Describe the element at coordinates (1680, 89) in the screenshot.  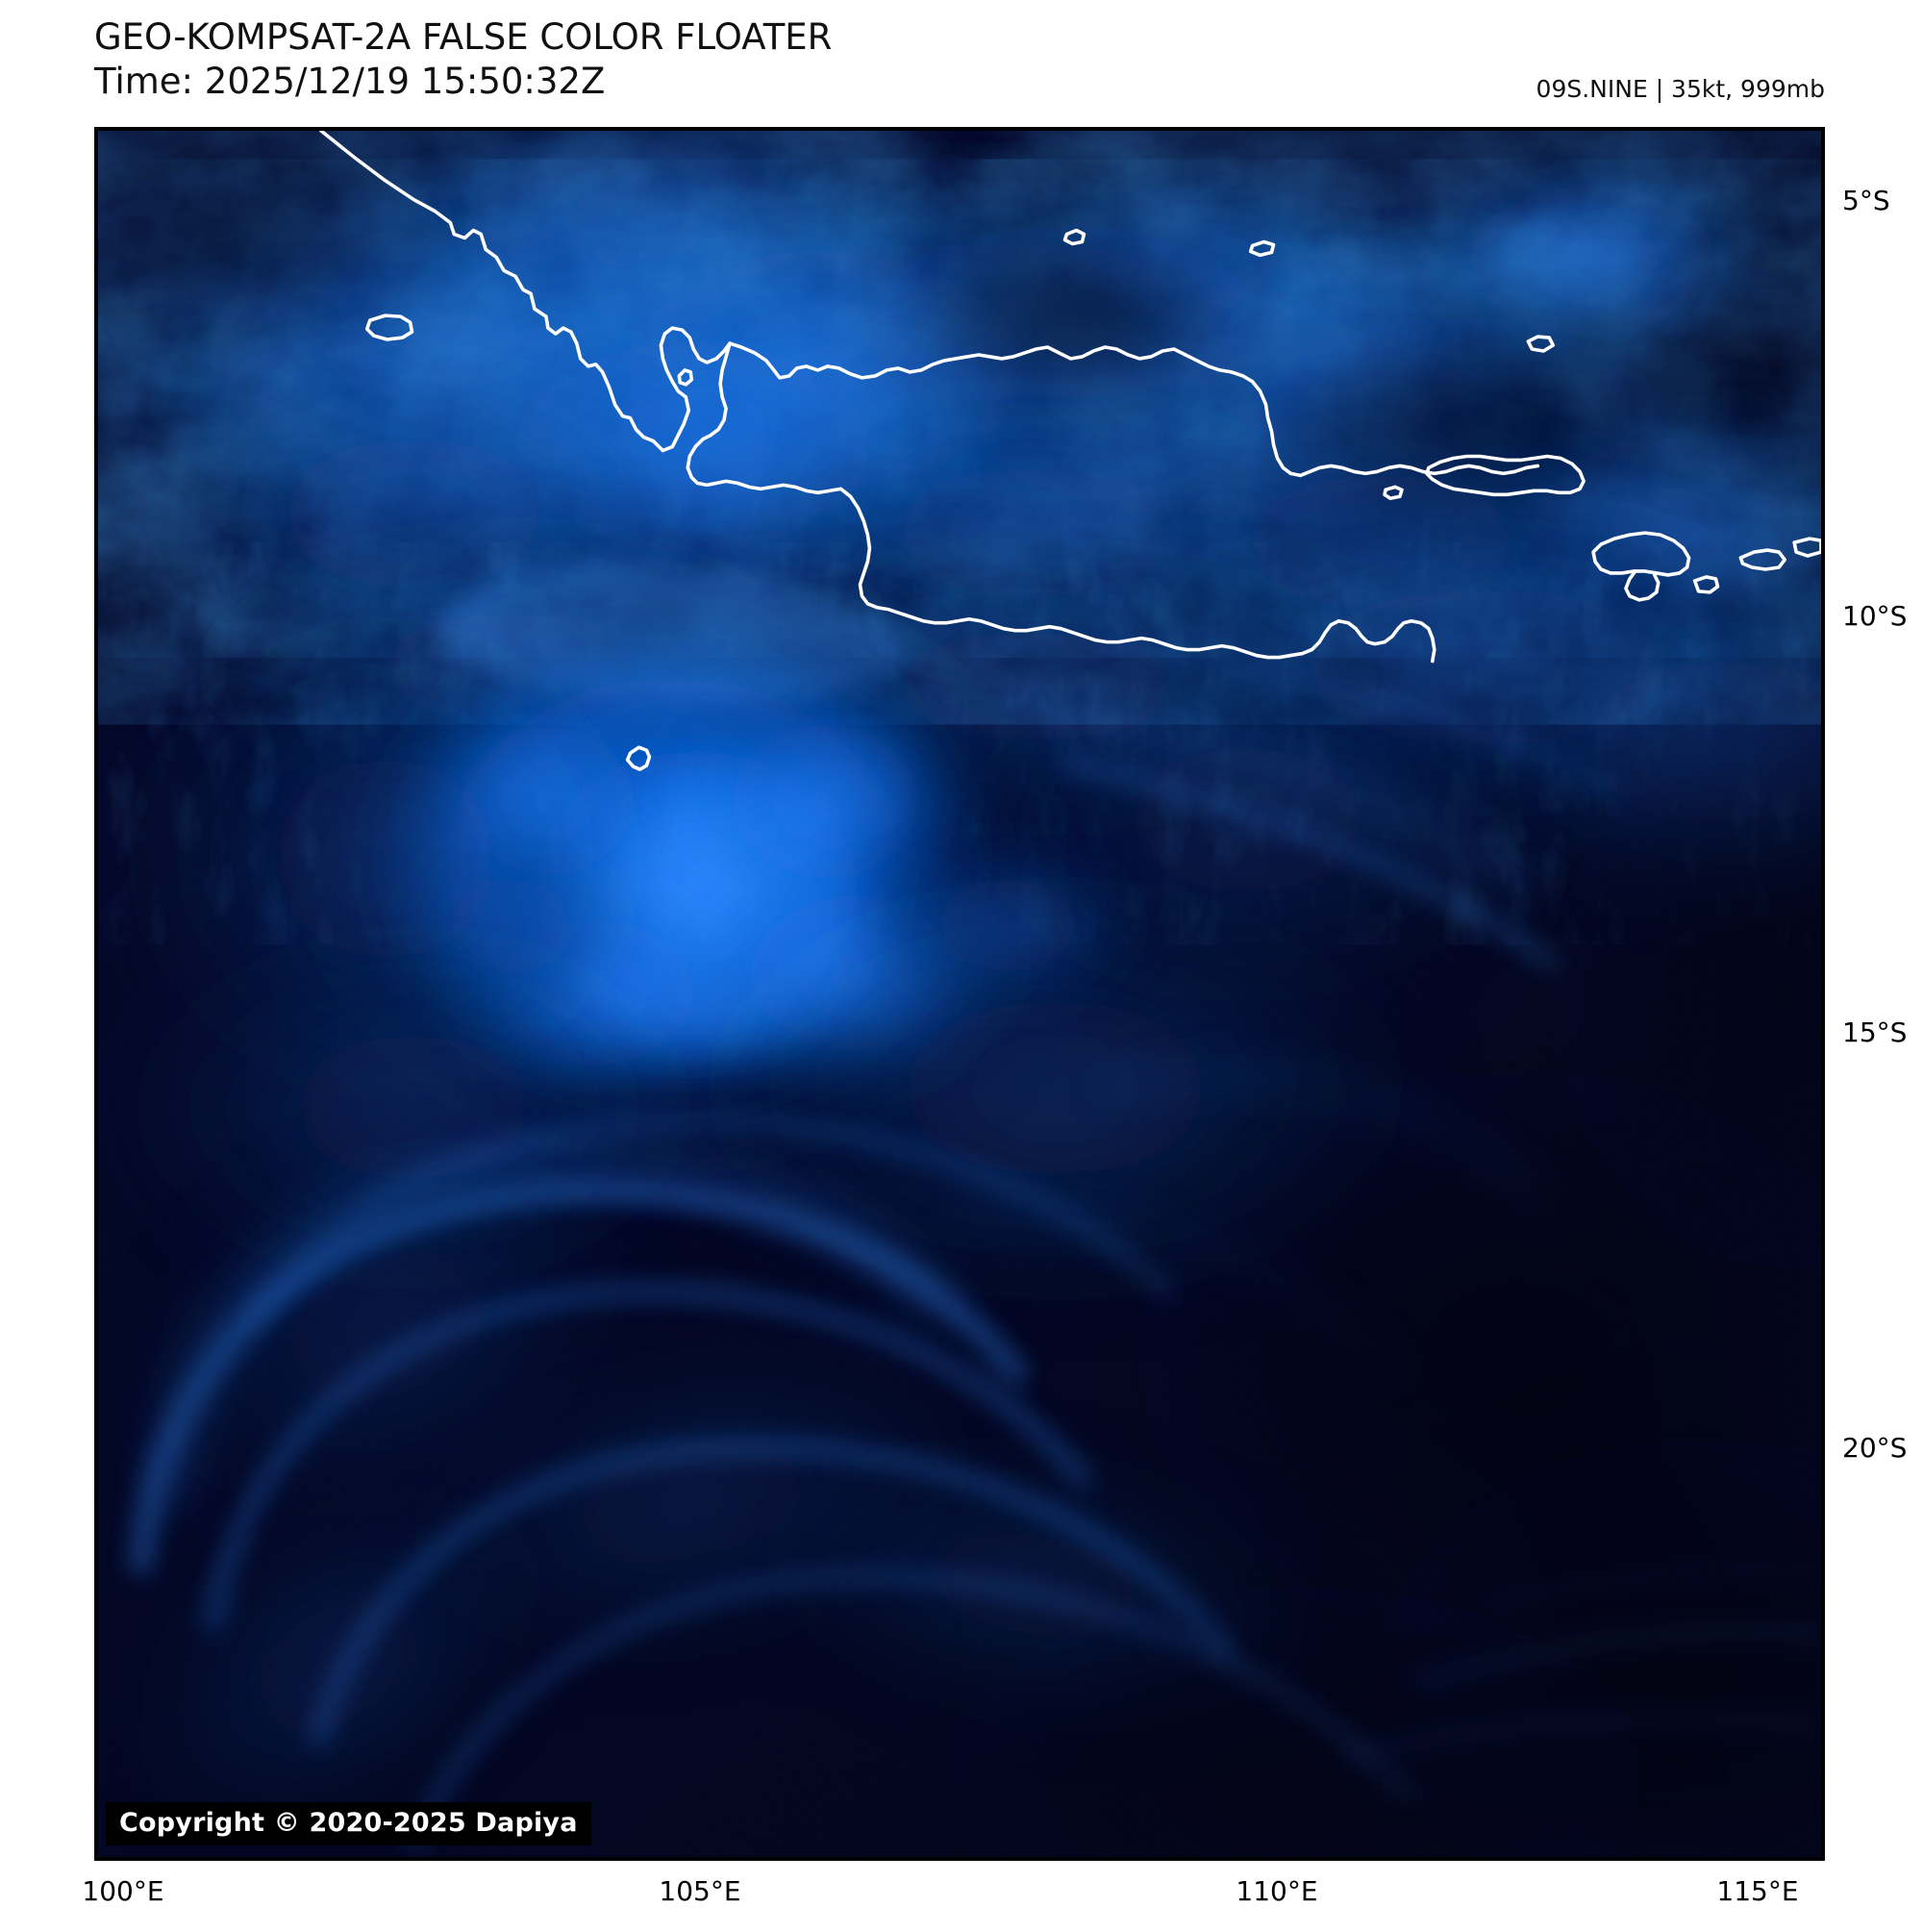
I see `storm-info-label: 09S.NINE | 35kt, 999mb` at that location.